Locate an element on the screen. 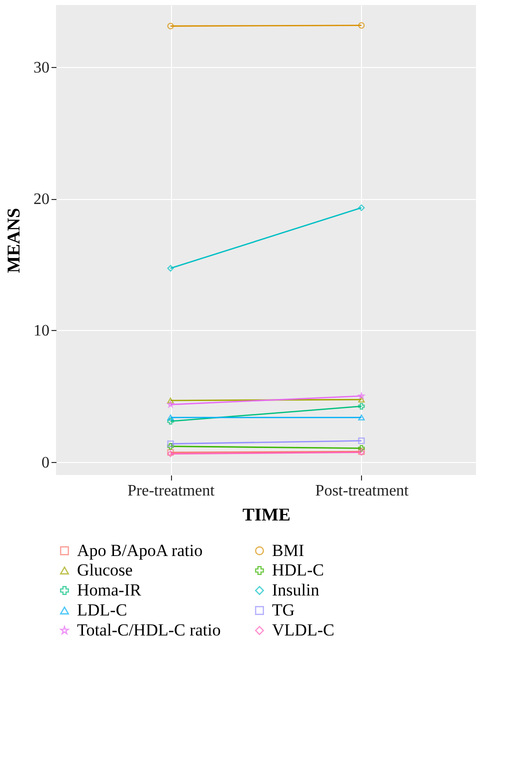 The width and height of the screenshot is (519, 761). legend-label: Glucose is located at coordinates (105, 570).